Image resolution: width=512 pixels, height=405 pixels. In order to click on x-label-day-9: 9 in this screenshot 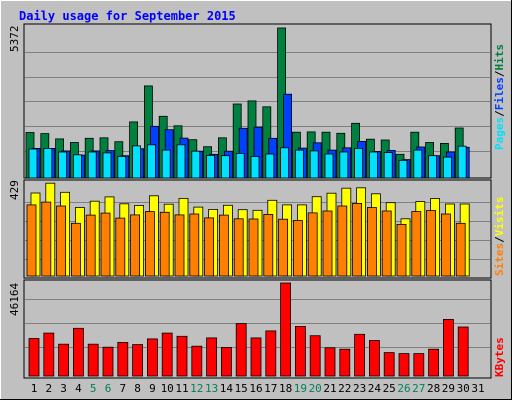, I will do `click(152, 388)`.